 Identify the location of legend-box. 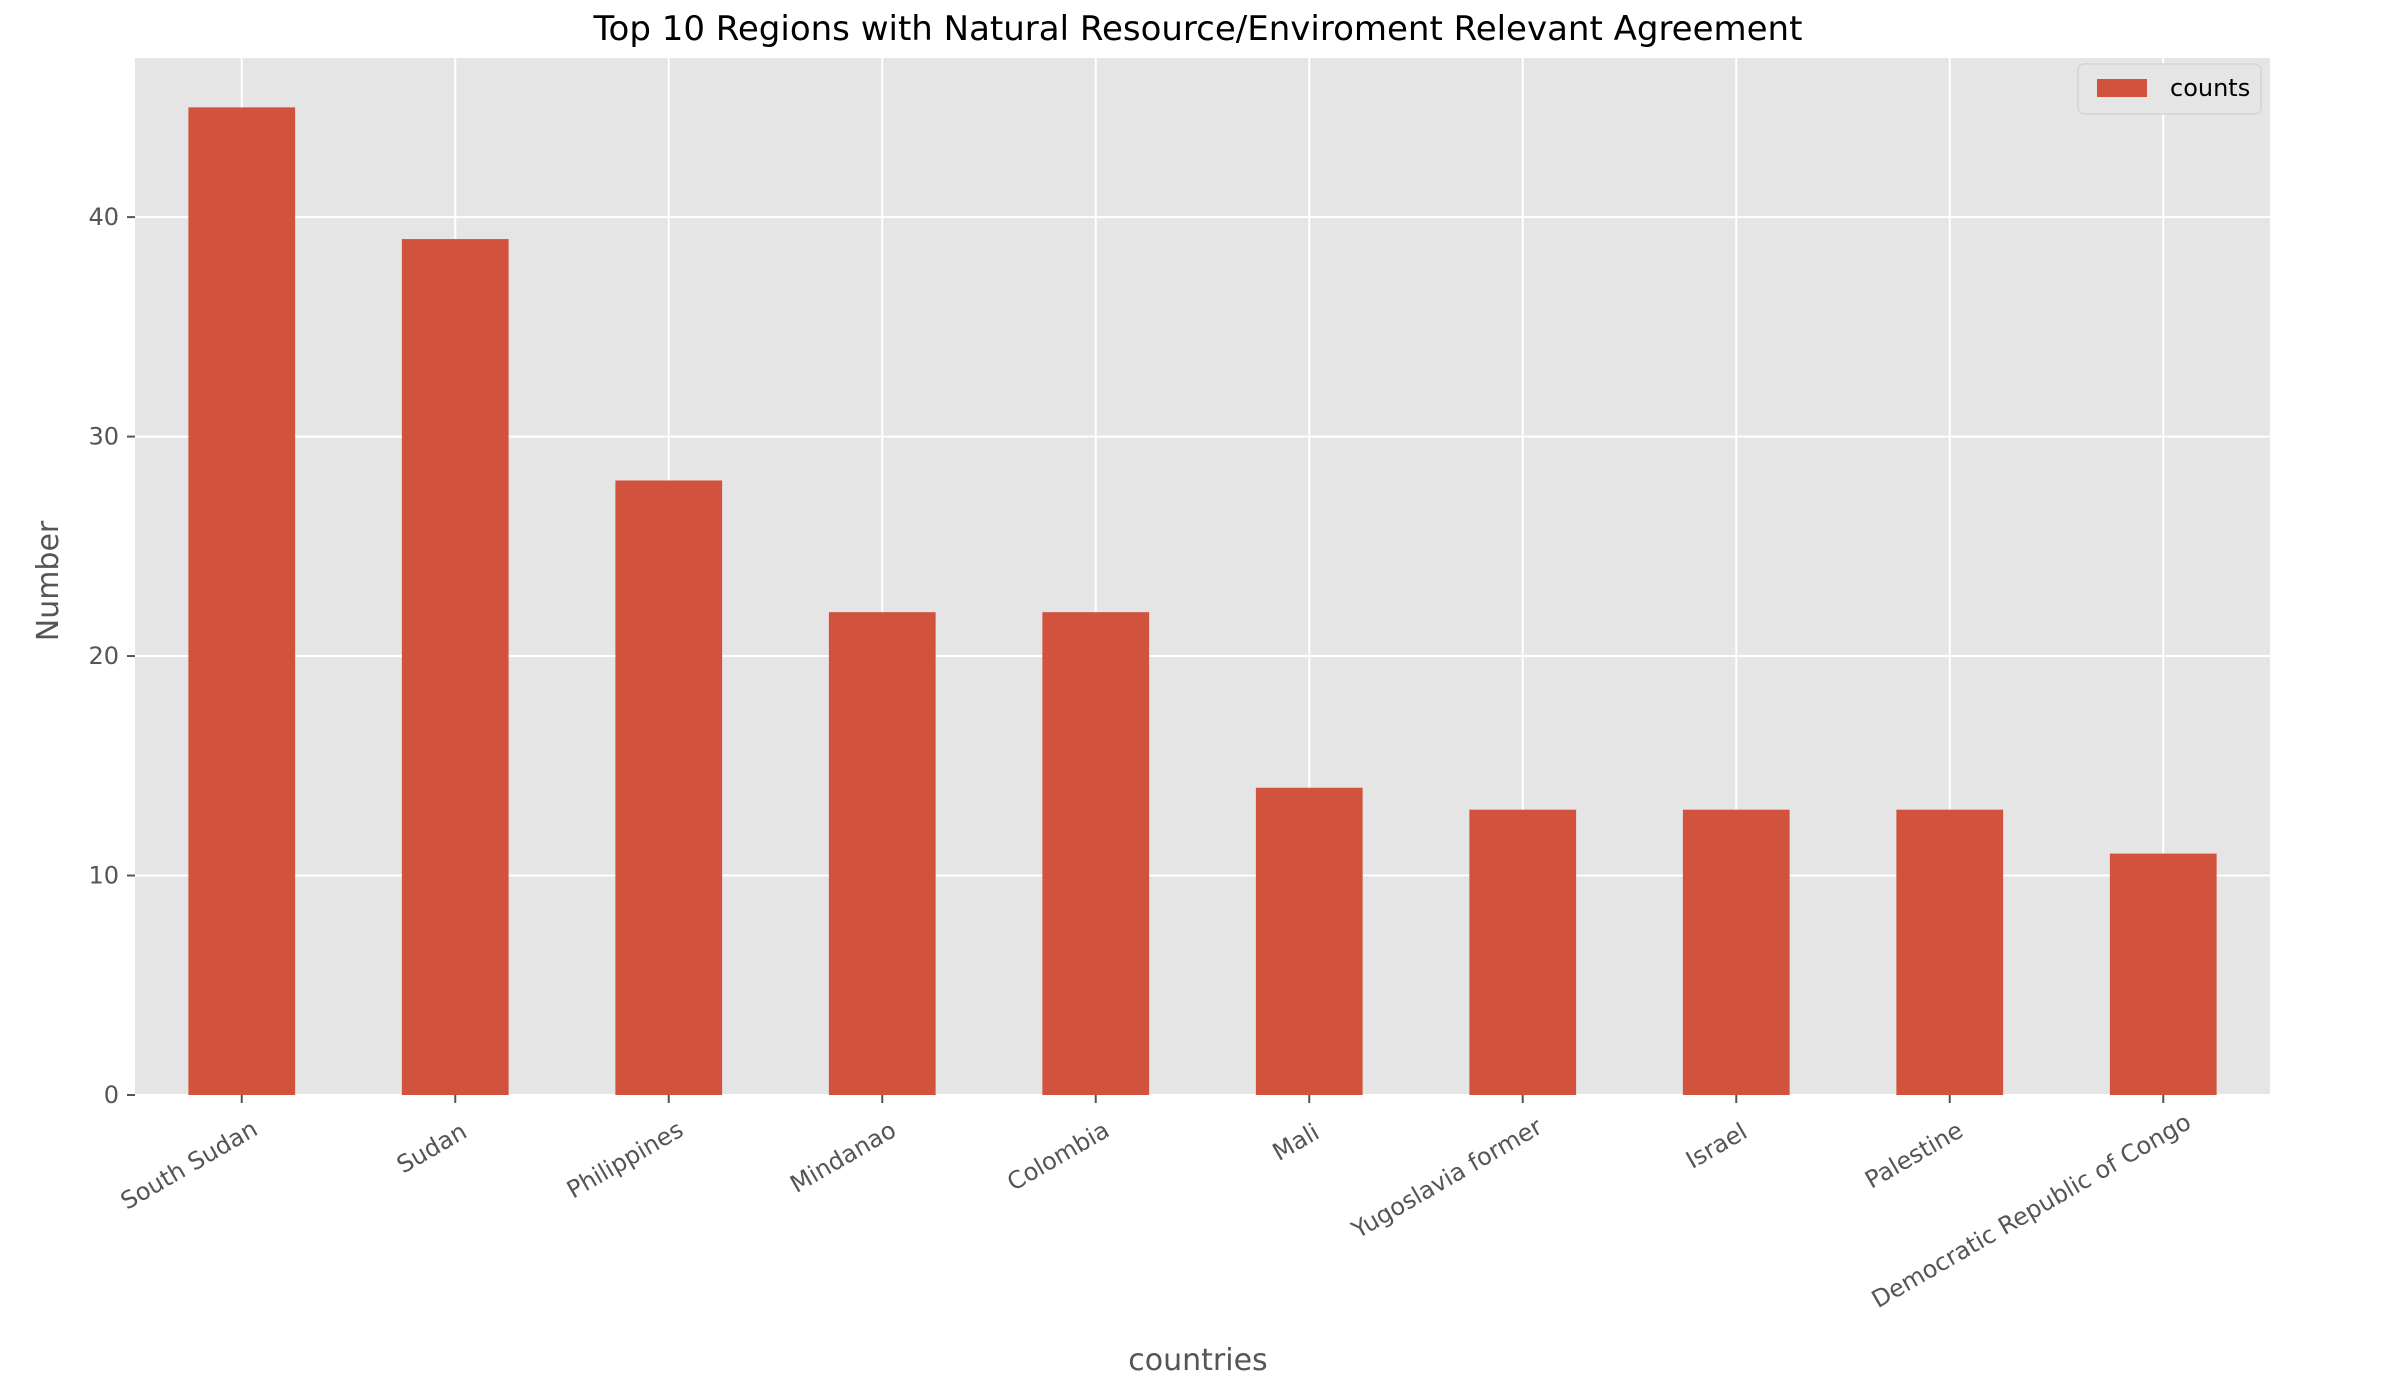
(2169, 89).